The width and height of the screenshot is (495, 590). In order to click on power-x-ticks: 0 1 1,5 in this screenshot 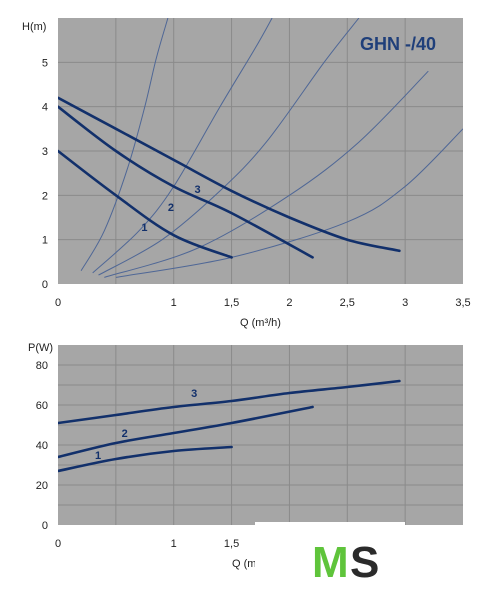, I will do `click(147, 544)`.